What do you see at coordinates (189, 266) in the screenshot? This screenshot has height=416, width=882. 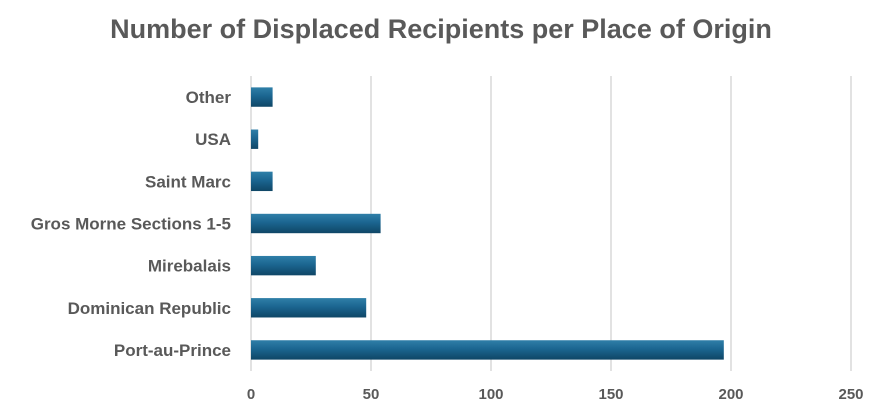 I see `category-label: Mirebalais` at bounding box center [189, 266].